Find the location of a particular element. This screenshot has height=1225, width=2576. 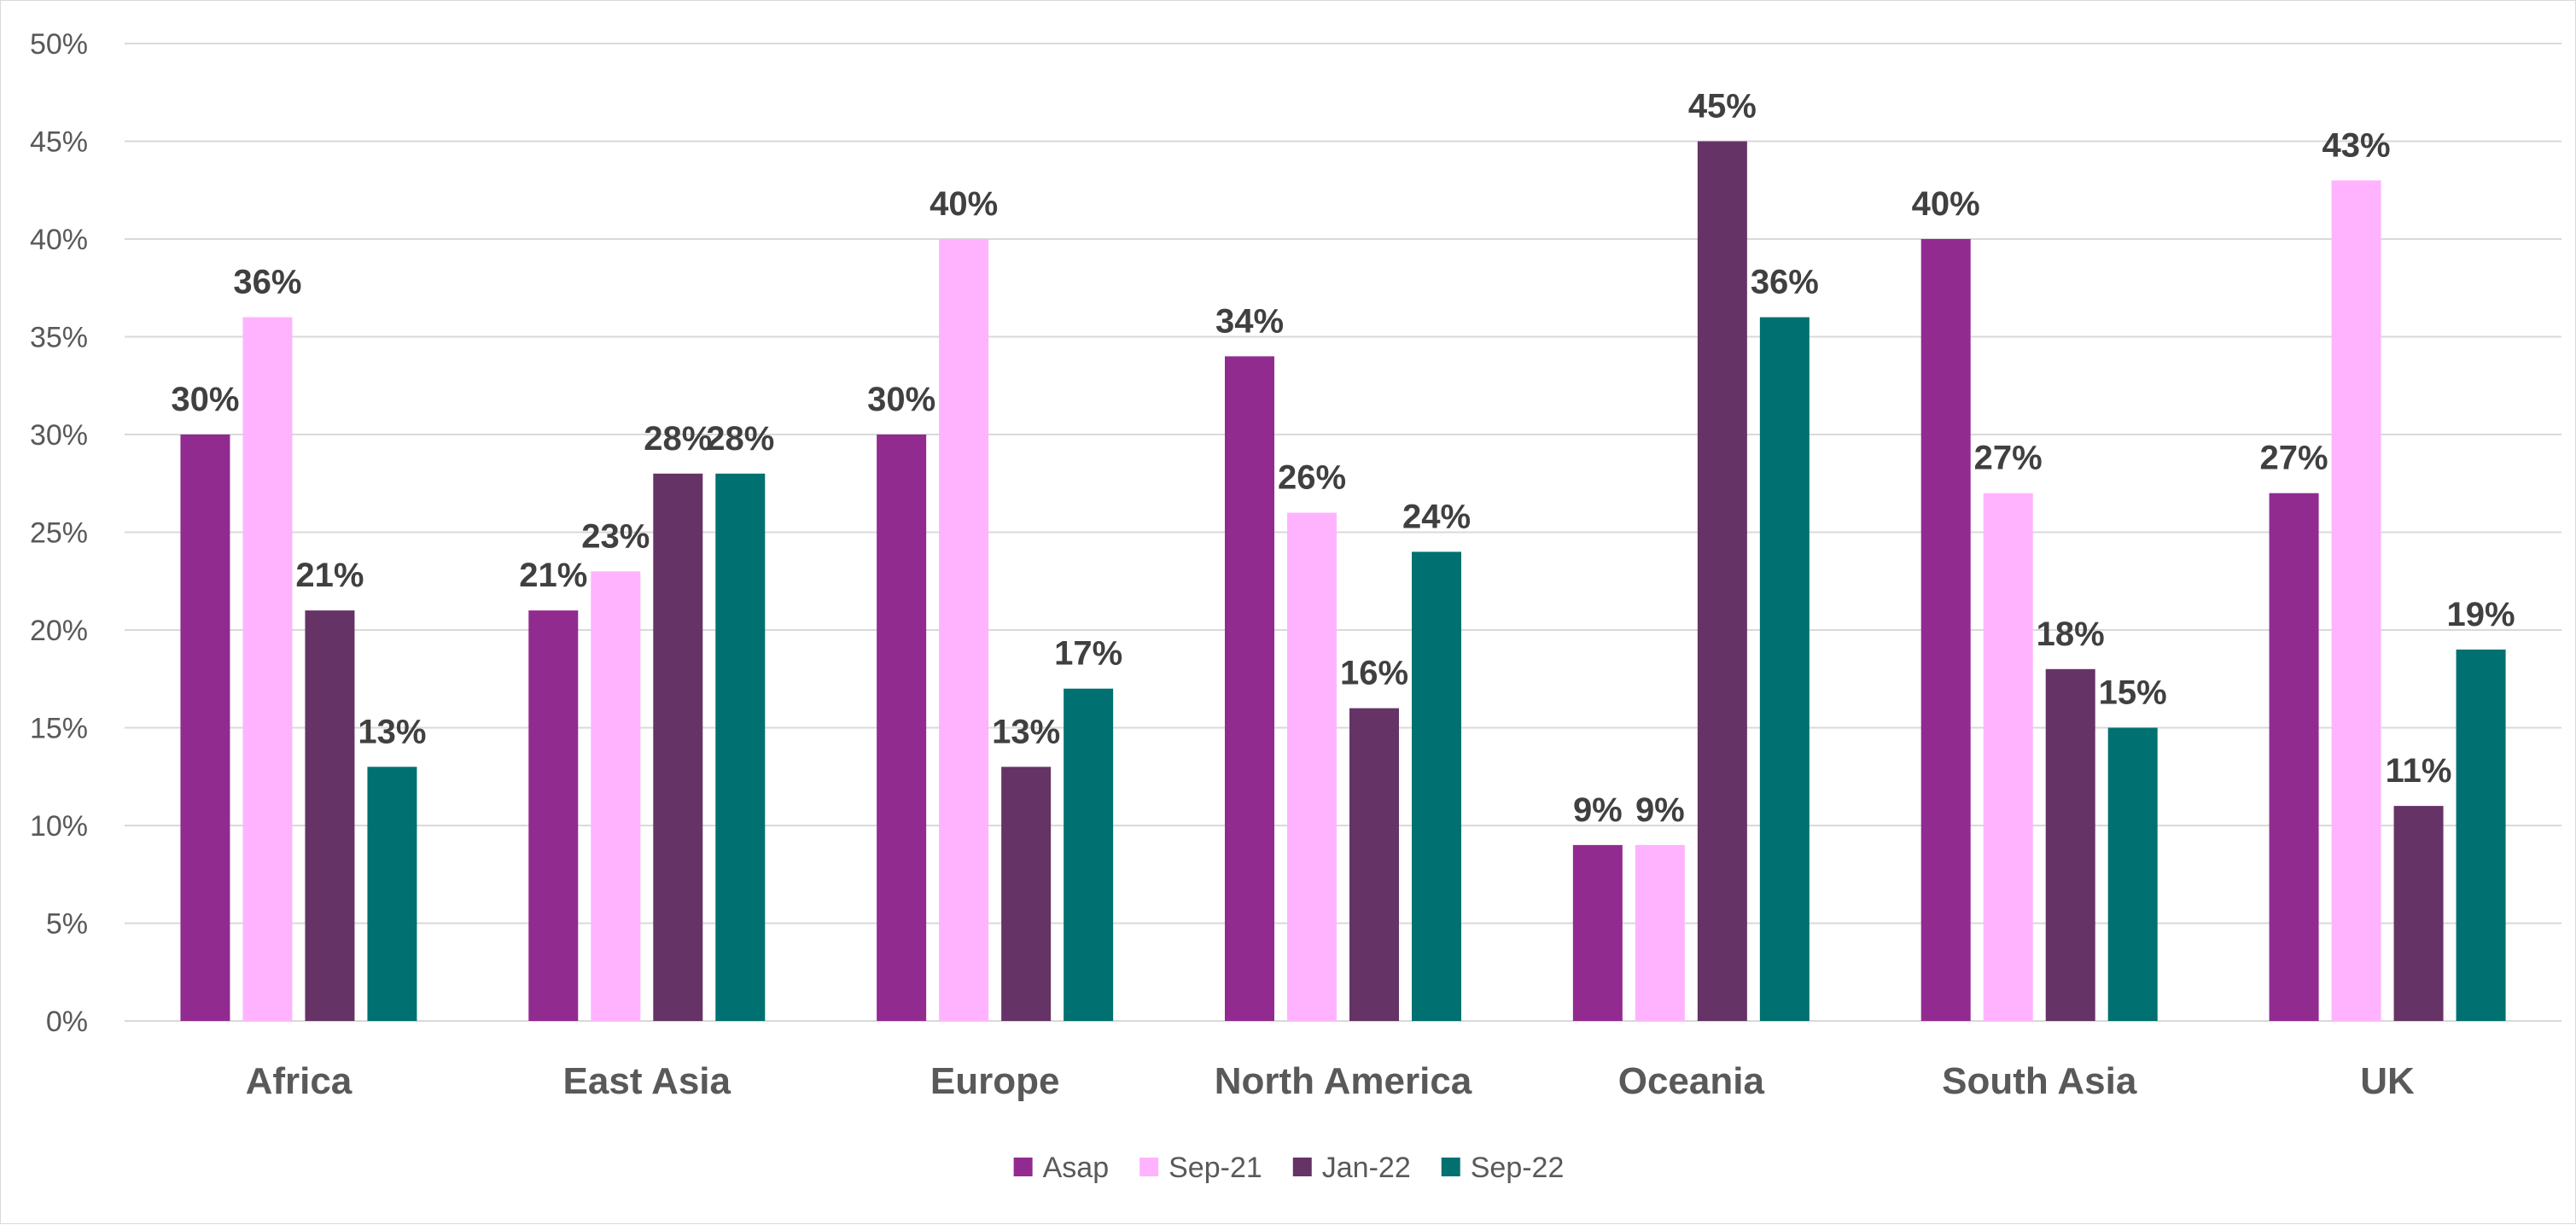

legend-label: Asap is located at coordinates (1076, 1168).